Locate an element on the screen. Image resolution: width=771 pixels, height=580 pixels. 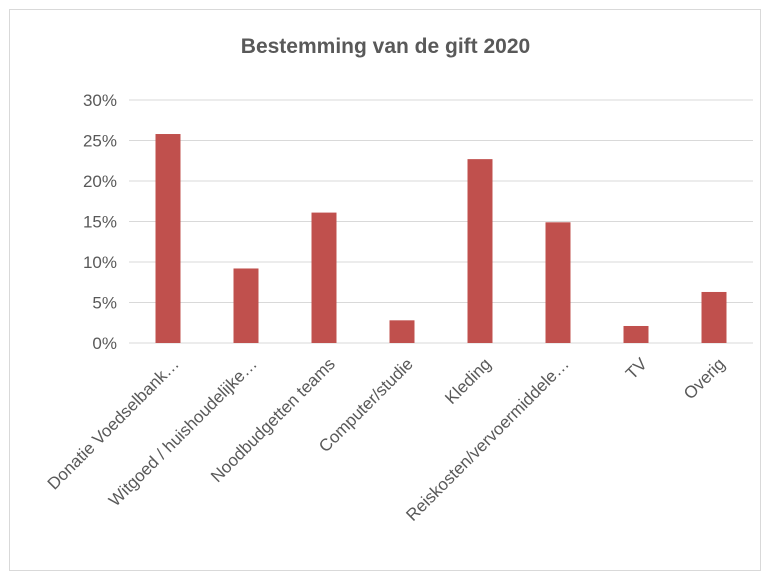
y-tick-label: 30% is located at coordinates (100, 100).